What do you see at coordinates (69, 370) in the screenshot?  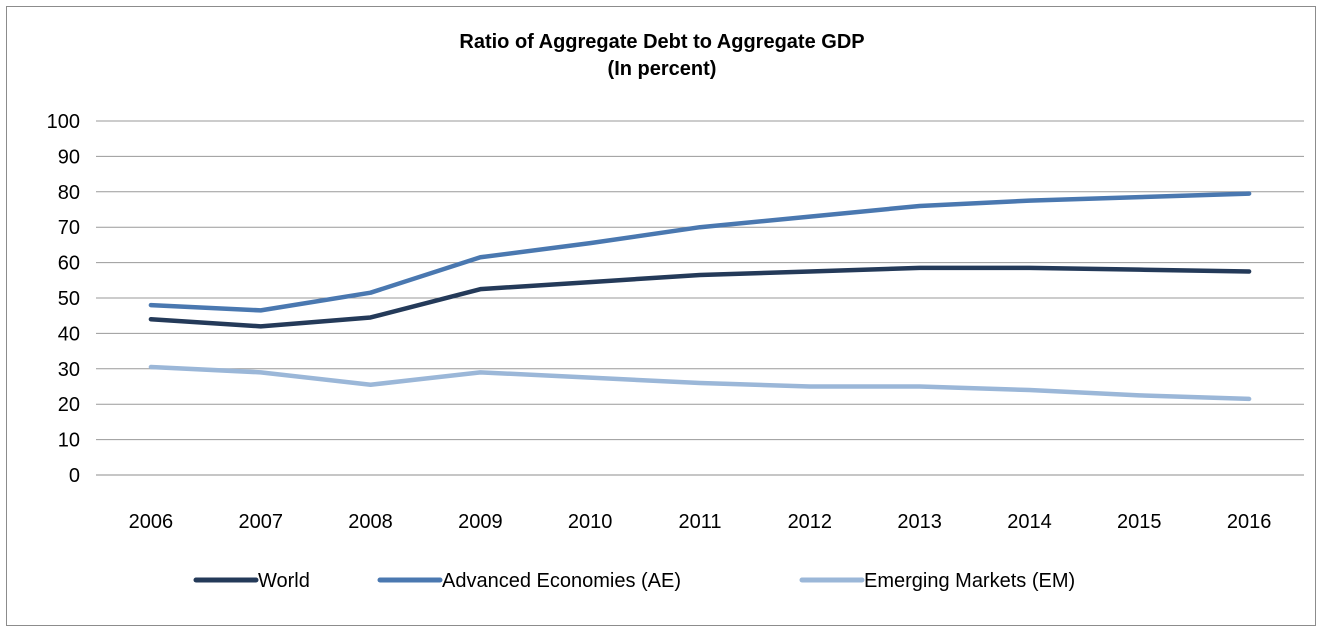 I see `y-tick-label: 30` at bounding box center [69, 370].